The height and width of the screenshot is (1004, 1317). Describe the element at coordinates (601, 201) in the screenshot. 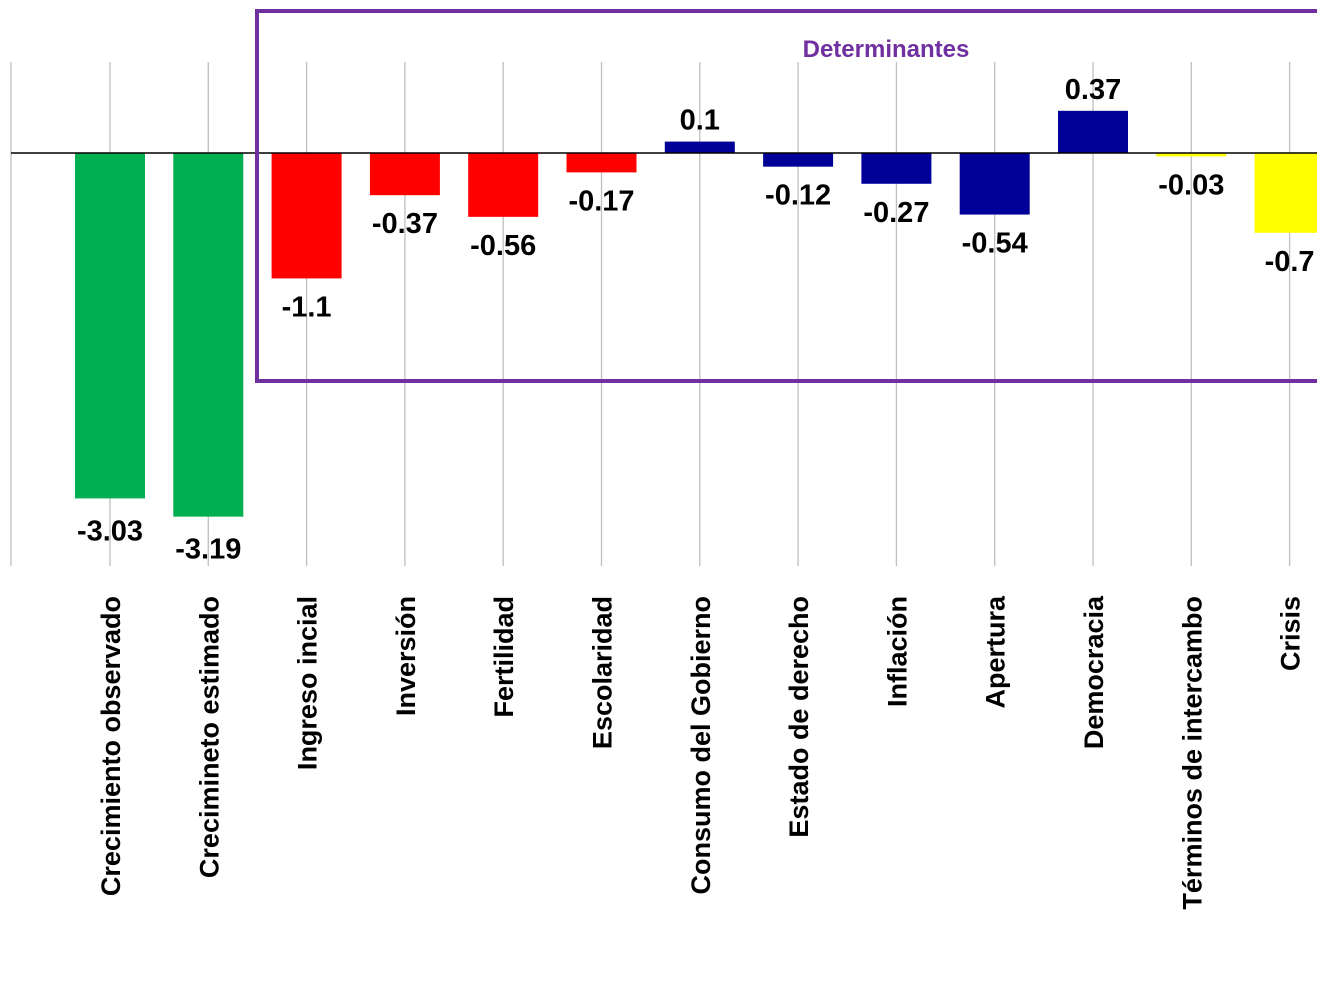

I see `value-label-6: -0.17` at that location.